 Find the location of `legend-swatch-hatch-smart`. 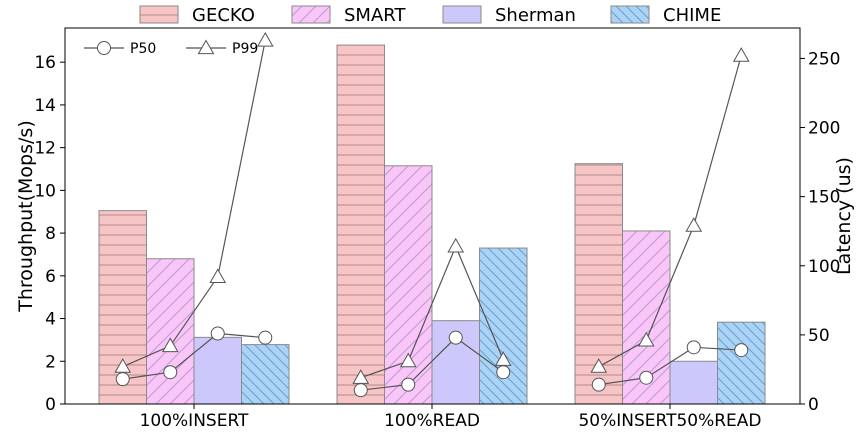

legend-swatch-hatch-smart is located at coordinates (311, 14).